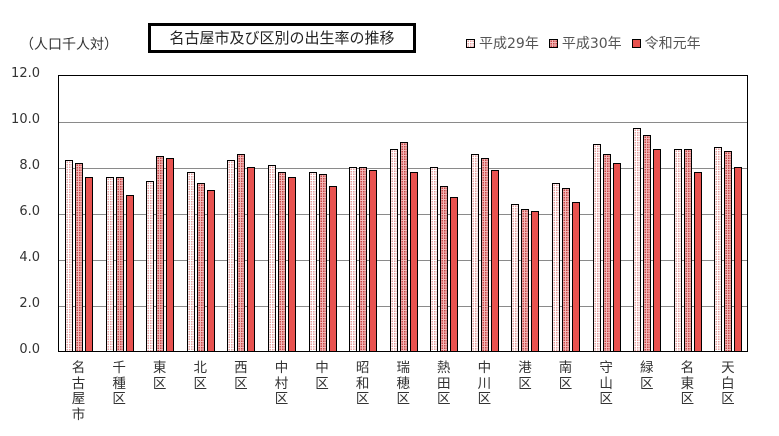  I want to click on x-tick-label: 名古屋市, so click(78, 391).